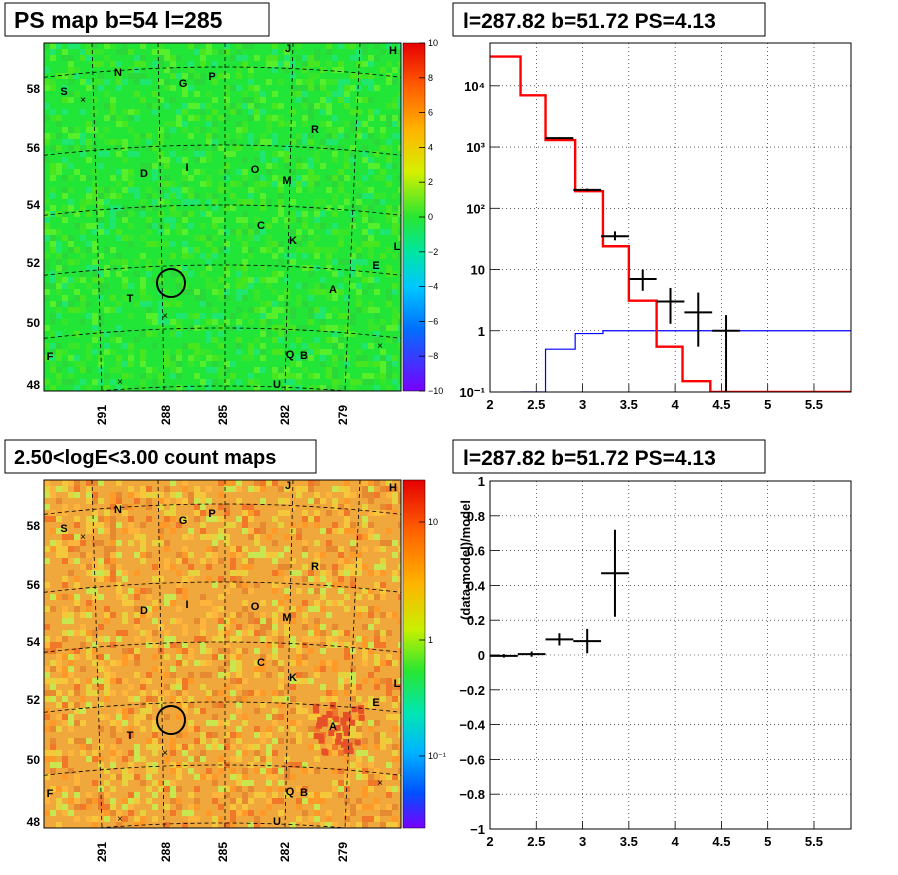  Describe the element at coordinates (582, 841) in the screenshot. I see `x-tick-label: 3` at that location.